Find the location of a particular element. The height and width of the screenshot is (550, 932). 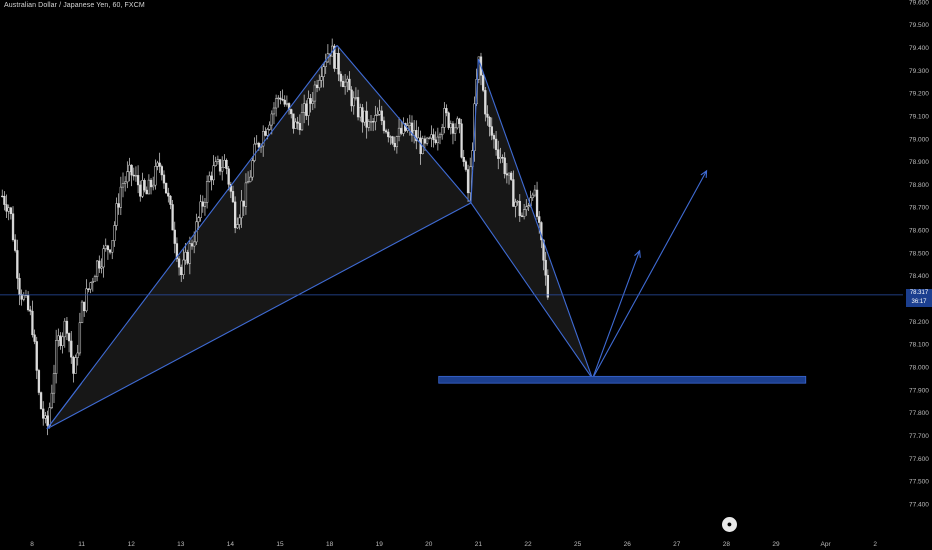

tradingview-logo-icon: ● is located at coordinates (729, 524).